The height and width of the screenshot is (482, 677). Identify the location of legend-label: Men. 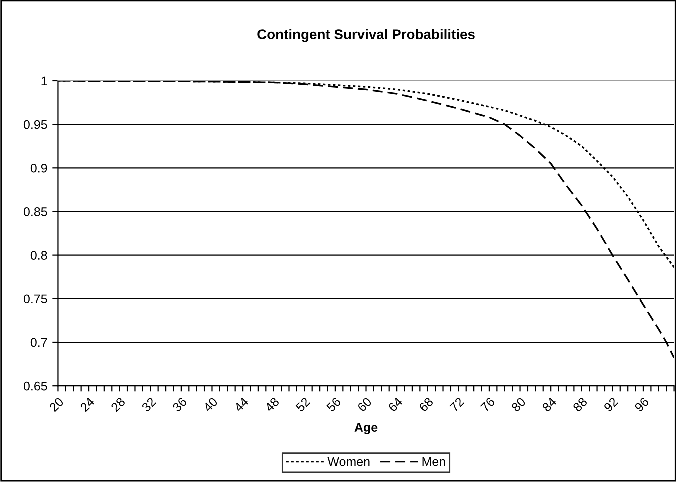
(434, 462).